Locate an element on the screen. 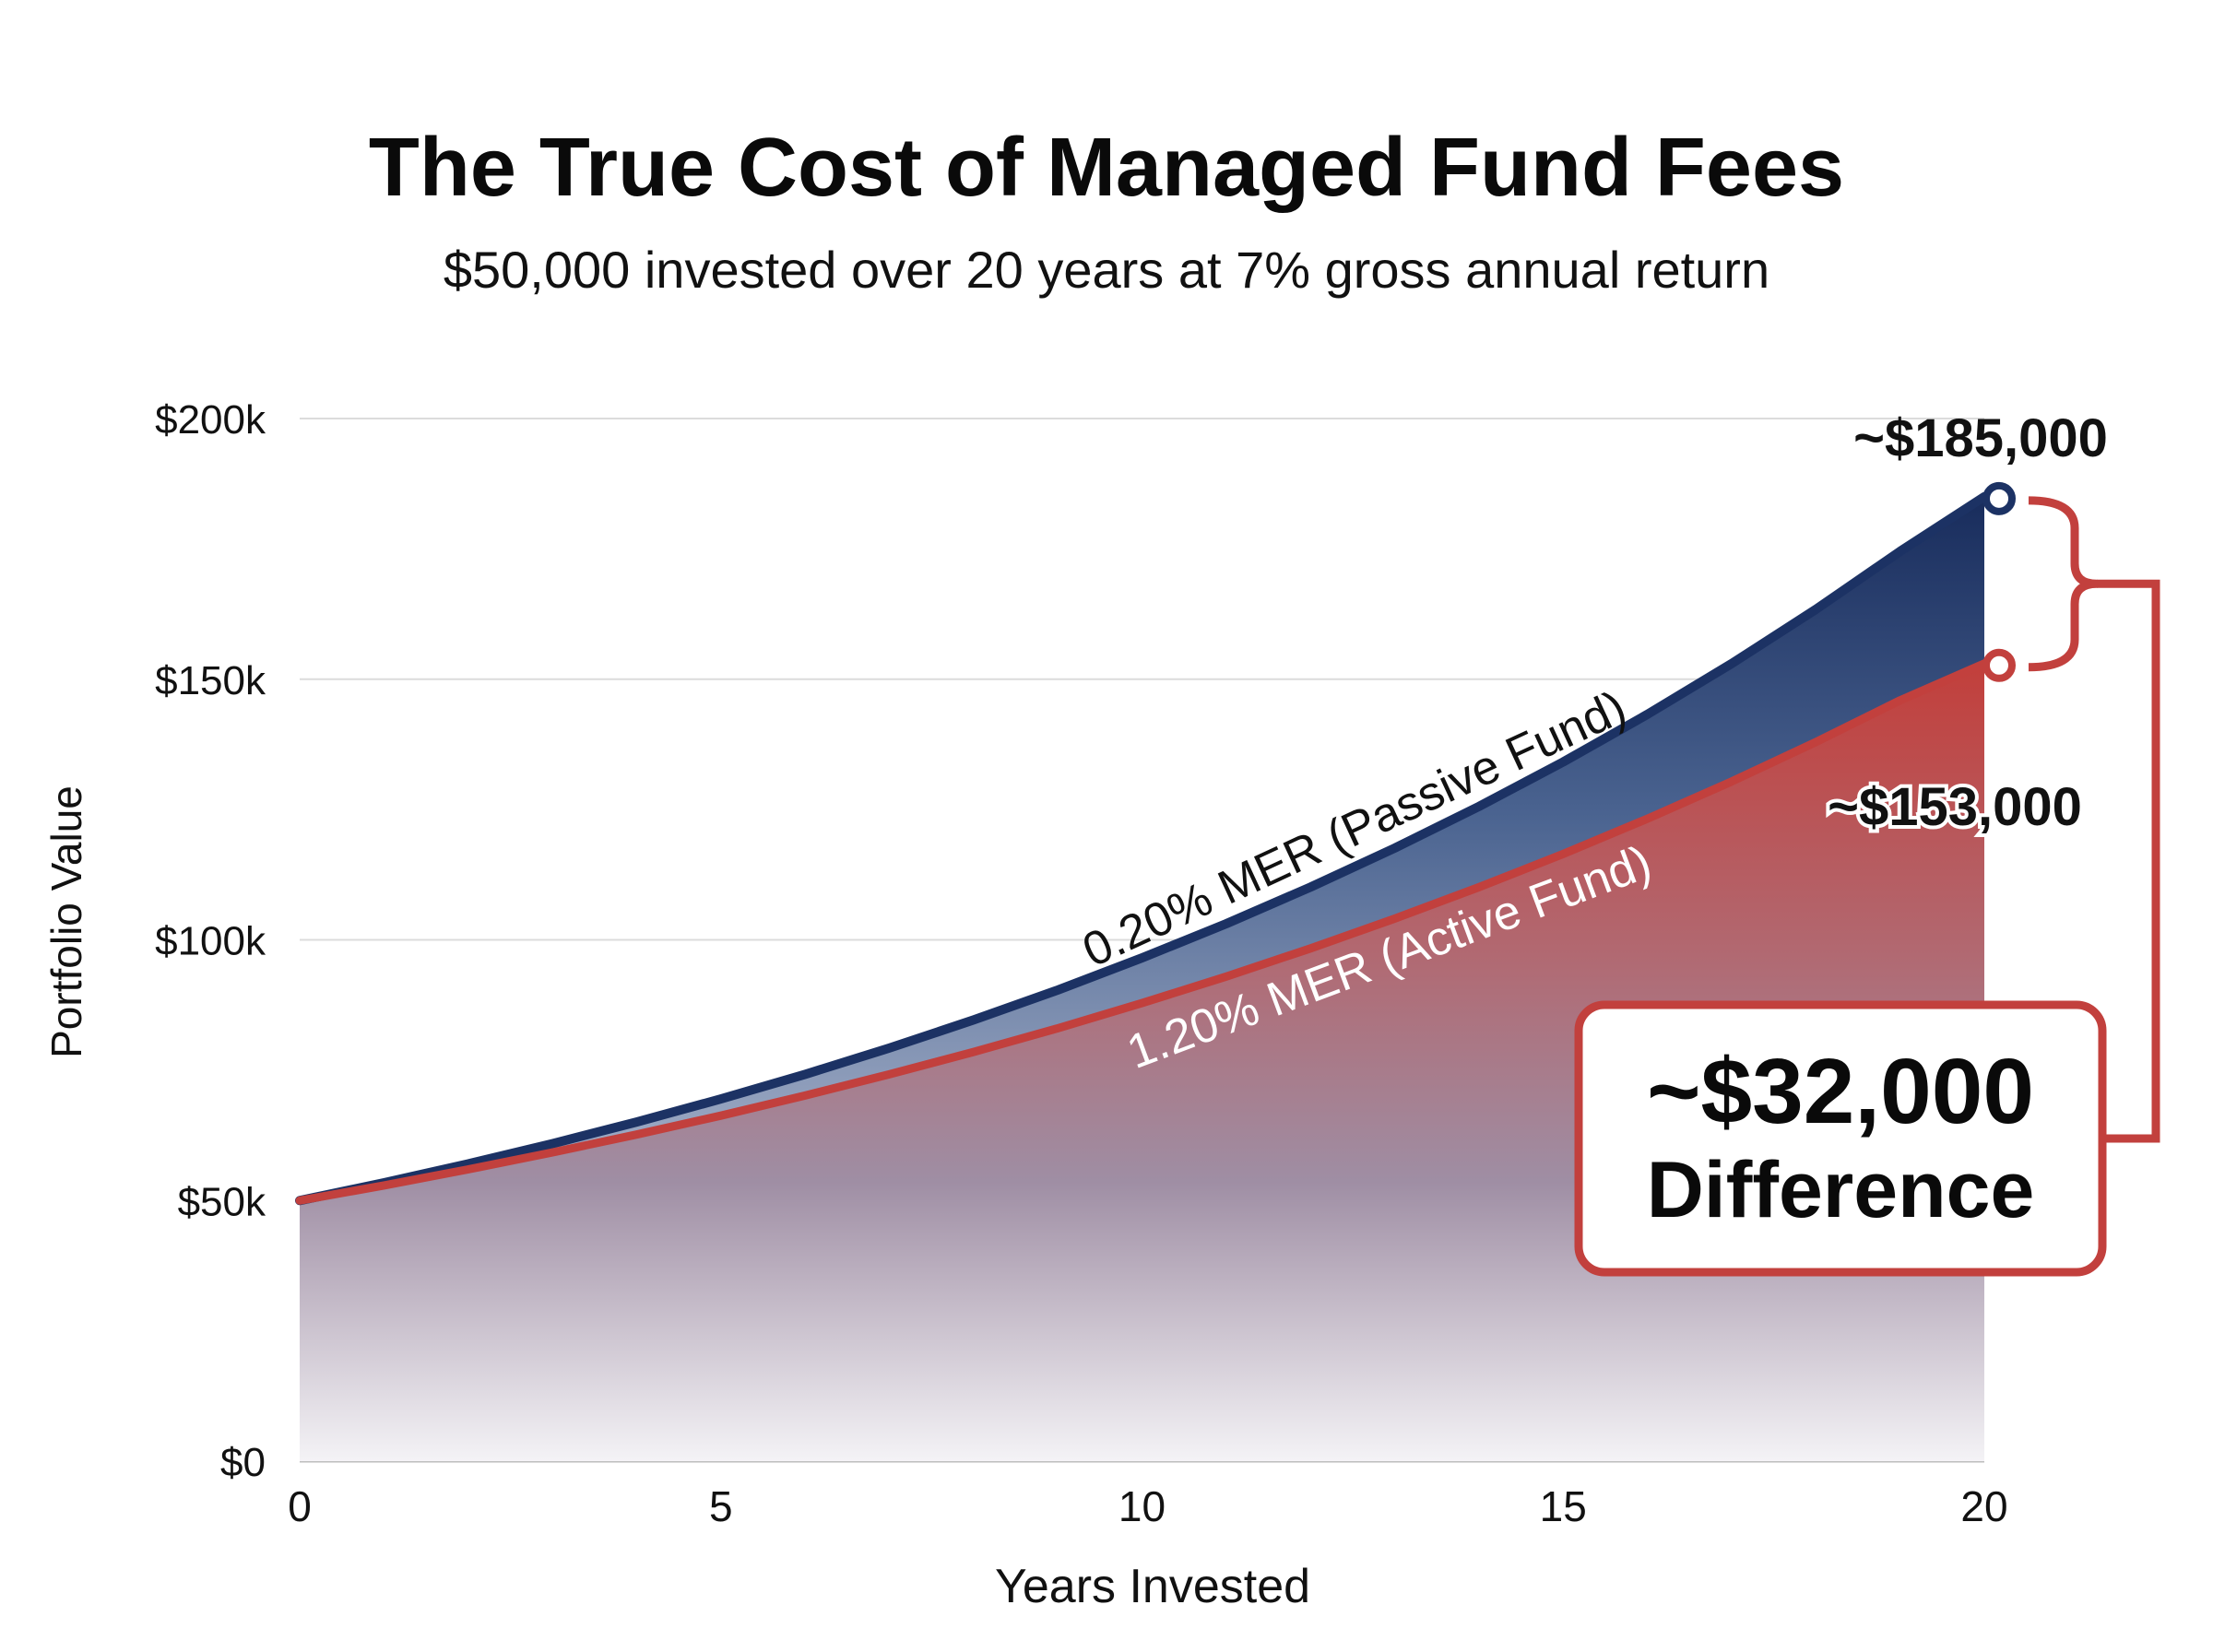 Image resolution: width=2213 pixels, height=1652 pixels. y-tick-label: $50k is located at coordinates (222, 1201).